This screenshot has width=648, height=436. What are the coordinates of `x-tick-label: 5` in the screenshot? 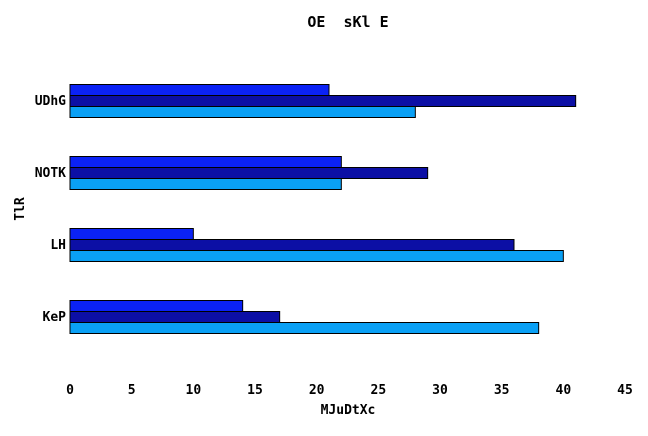 It's located at (132, 390).